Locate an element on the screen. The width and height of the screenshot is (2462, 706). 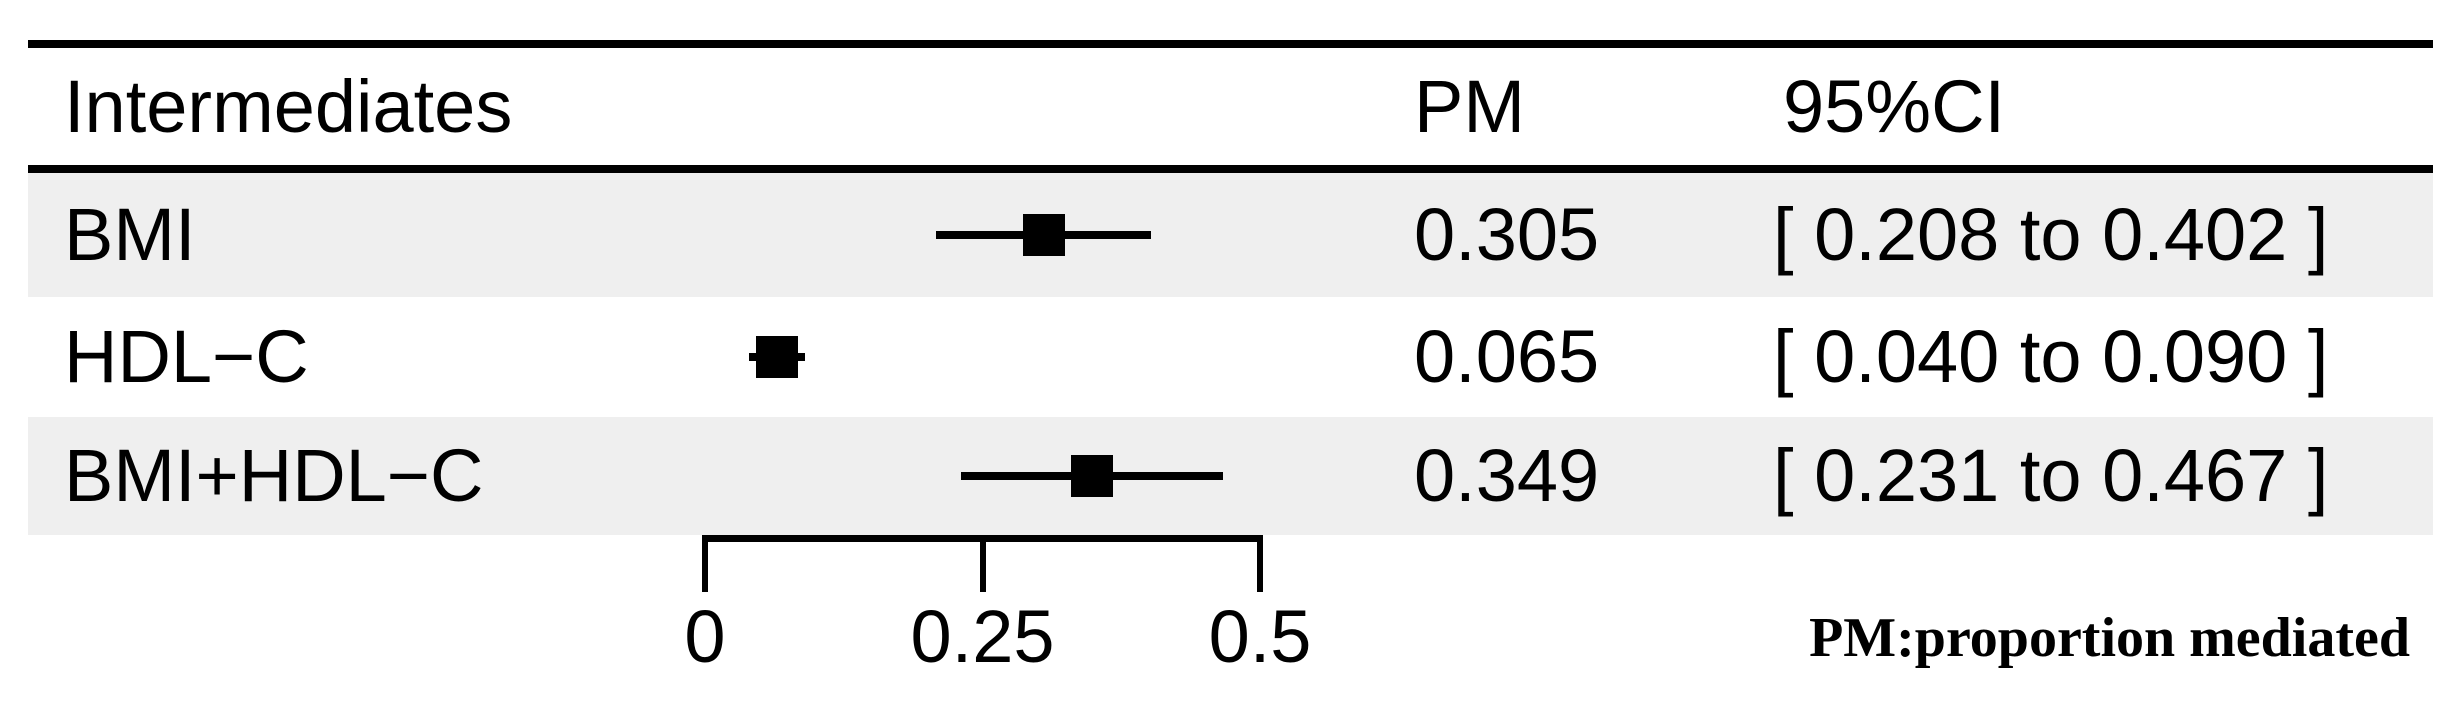
row-pm-value: 0.305 is located at coordinates (1507, 234).